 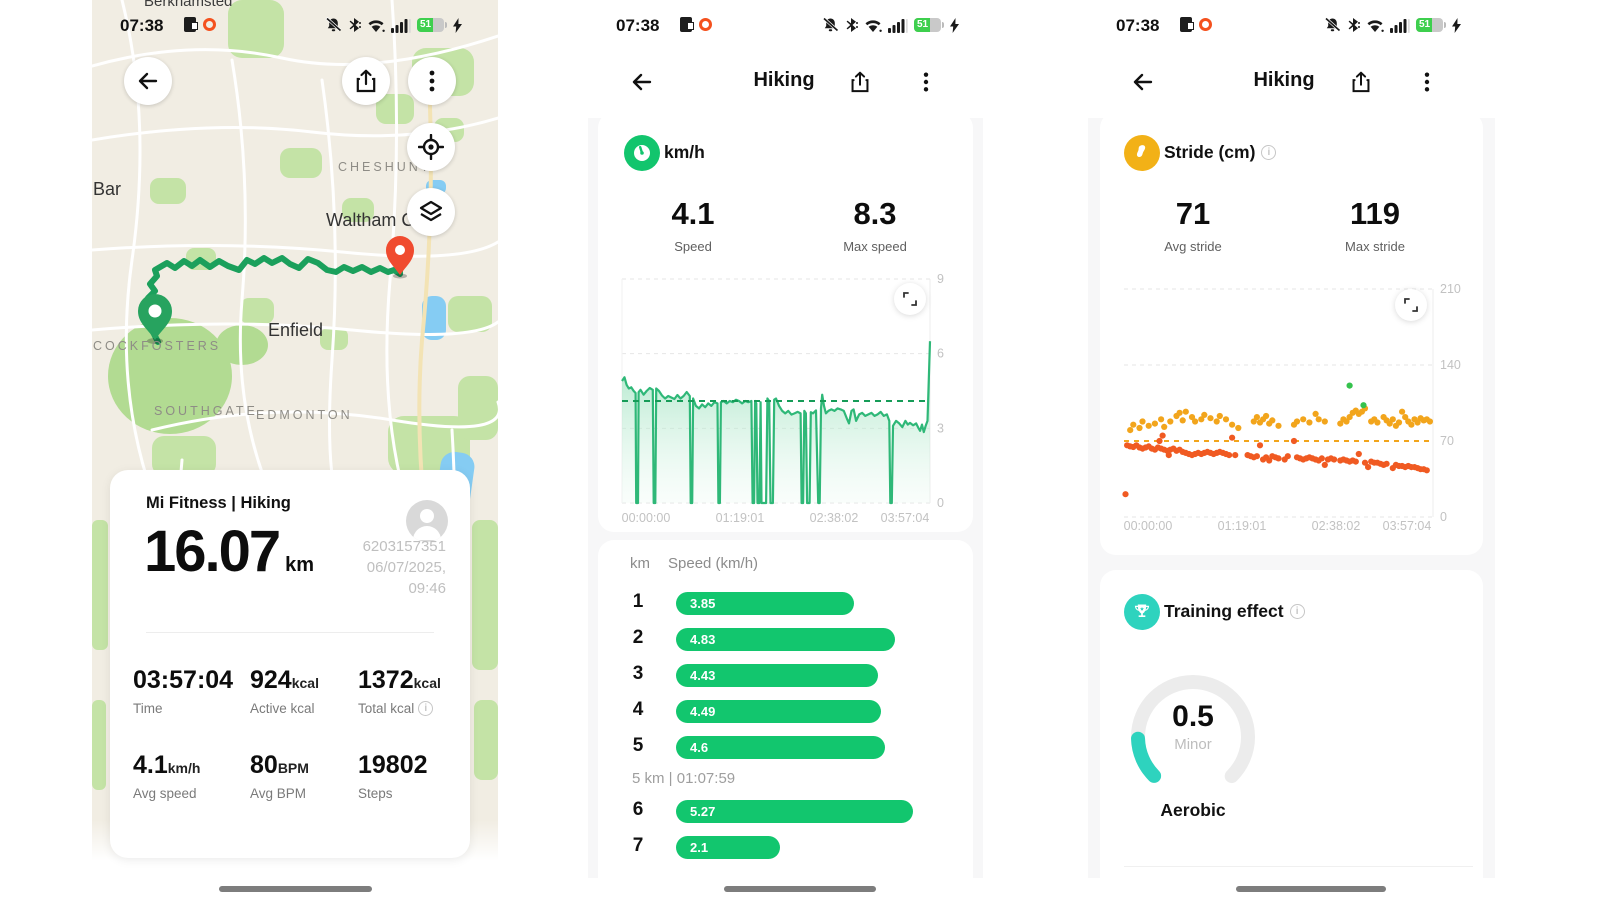 What do you see at coordinates (940, 354) in the screenshot?
I see `svg-text: 6` at bounding box center [940, 354].